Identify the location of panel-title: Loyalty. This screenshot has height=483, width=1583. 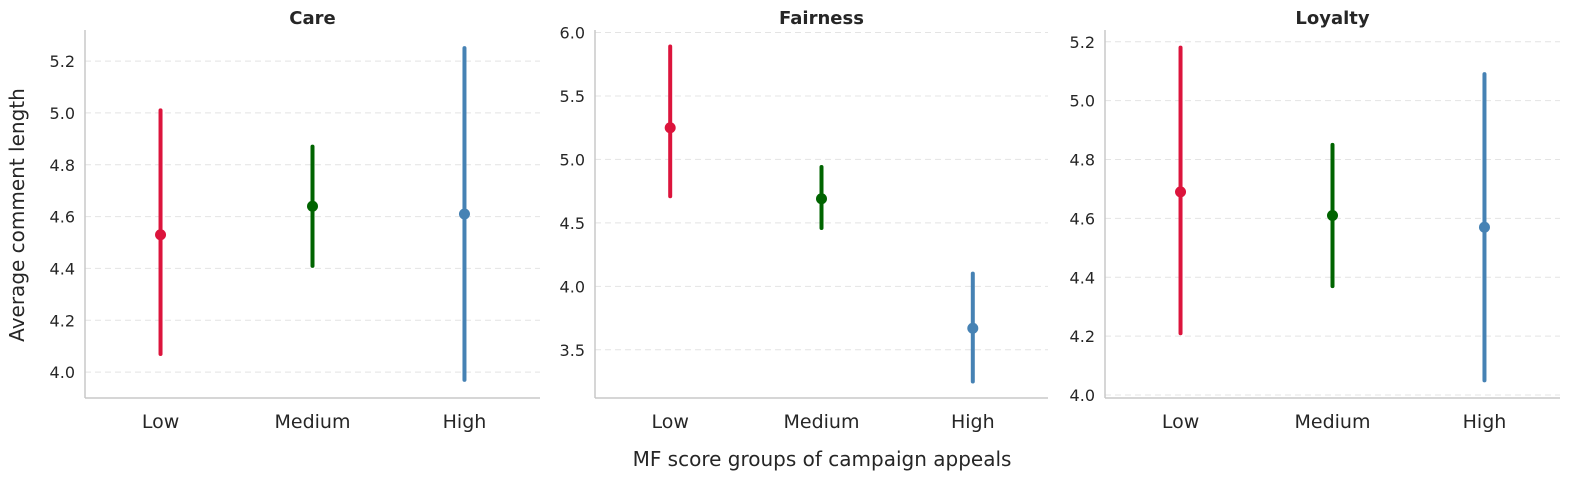
(1332, 18).